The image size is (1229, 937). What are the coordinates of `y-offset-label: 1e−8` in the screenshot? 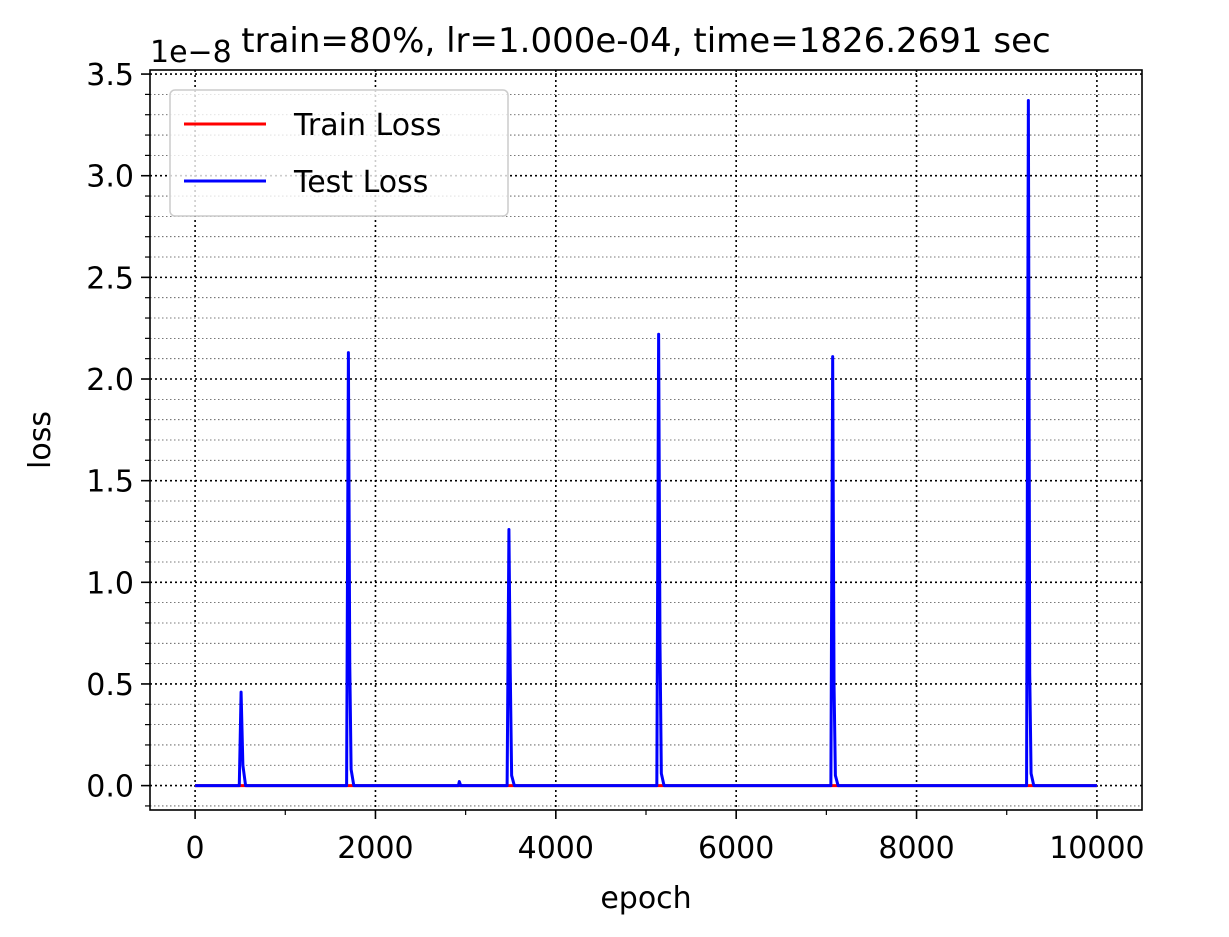 It's located at (191, 52).